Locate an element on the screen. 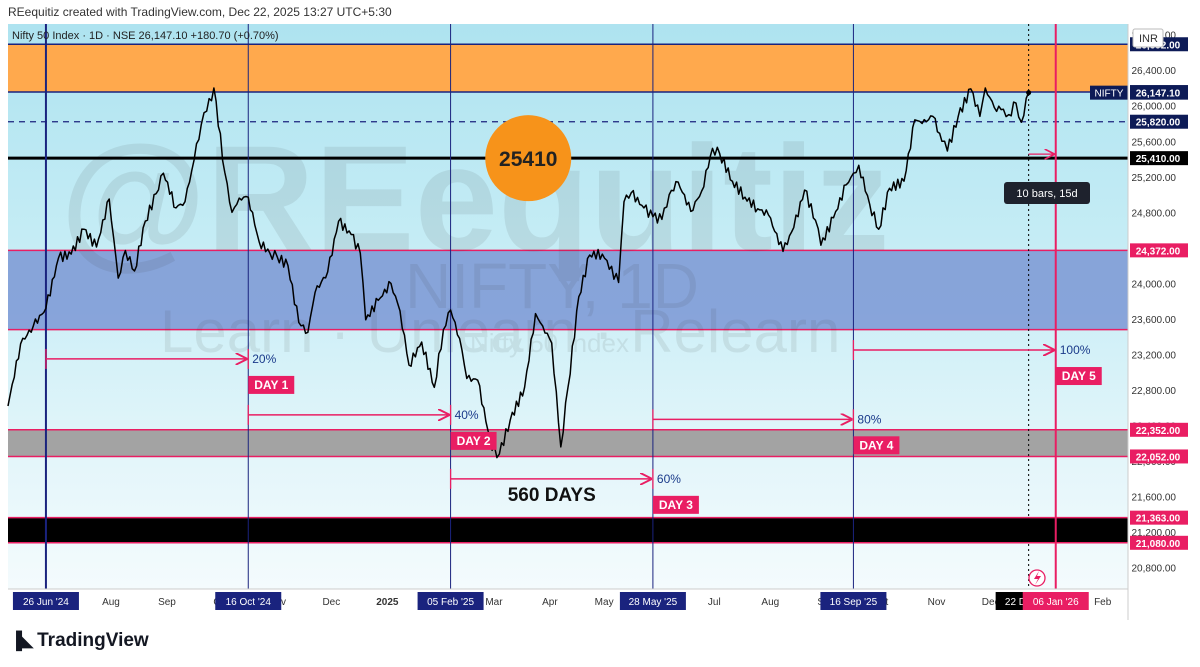 The width and height of the screenshot is (1200, 667). y-tick-23600: 23,600.00 is located at coordinates (1154, 320).